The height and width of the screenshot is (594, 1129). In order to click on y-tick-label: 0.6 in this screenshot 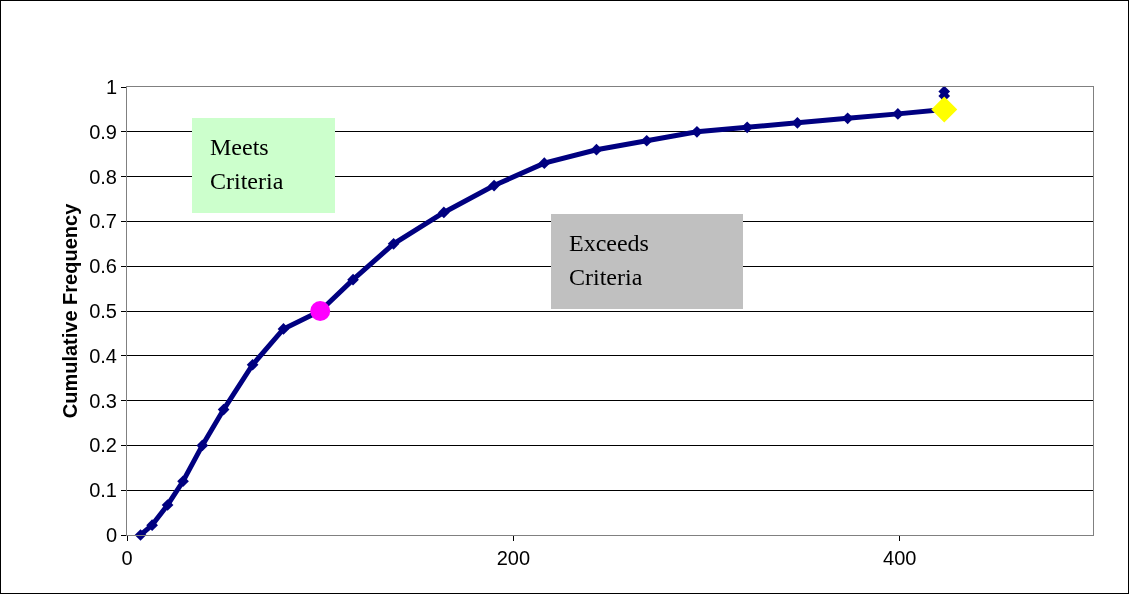, I will do `click(103, 266)`.